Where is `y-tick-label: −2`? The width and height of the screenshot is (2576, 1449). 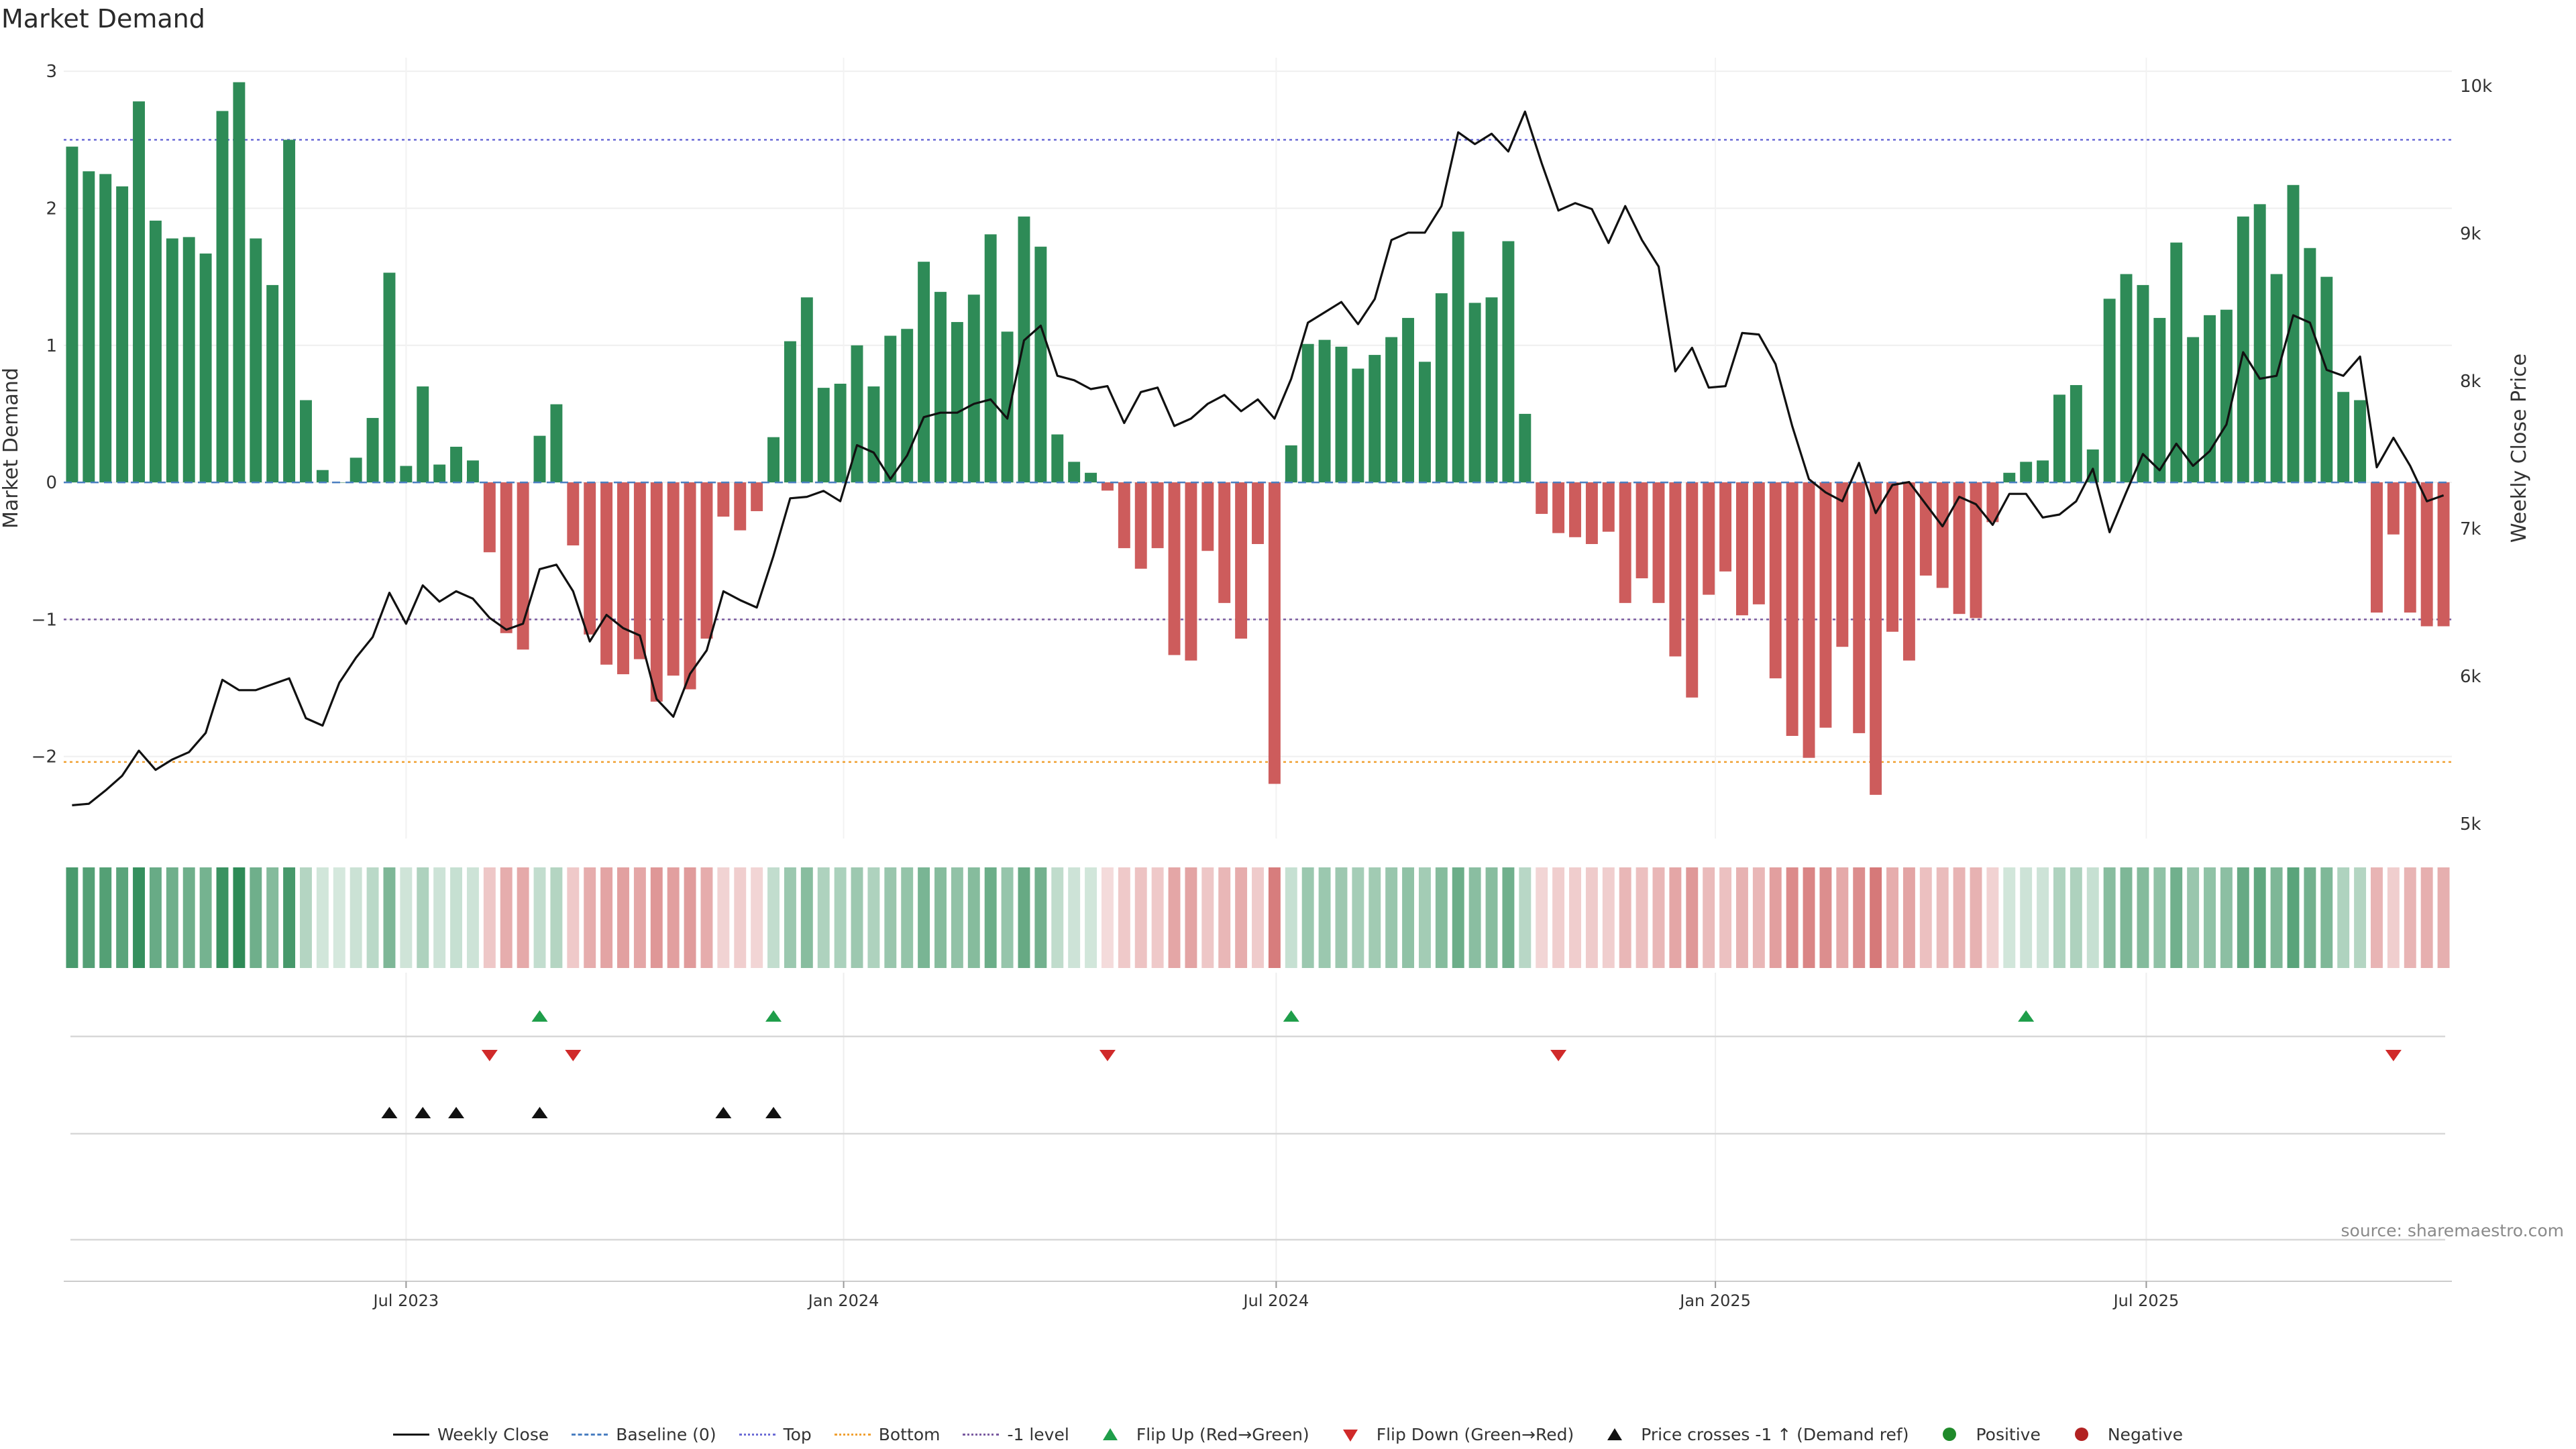 y-tick-label: −2 is located at coordinates (44, 757).